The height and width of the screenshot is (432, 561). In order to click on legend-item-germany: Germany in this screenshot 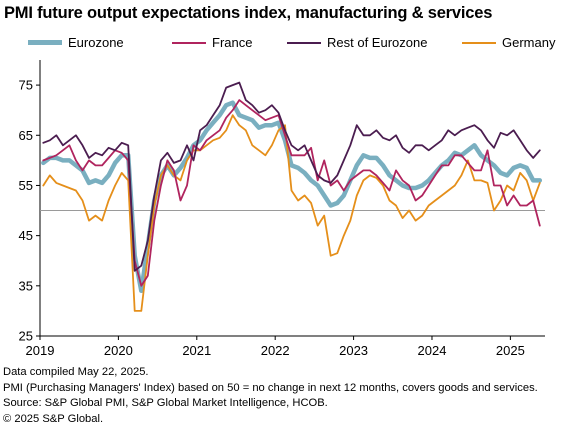, I will do `click(508, 42)`.